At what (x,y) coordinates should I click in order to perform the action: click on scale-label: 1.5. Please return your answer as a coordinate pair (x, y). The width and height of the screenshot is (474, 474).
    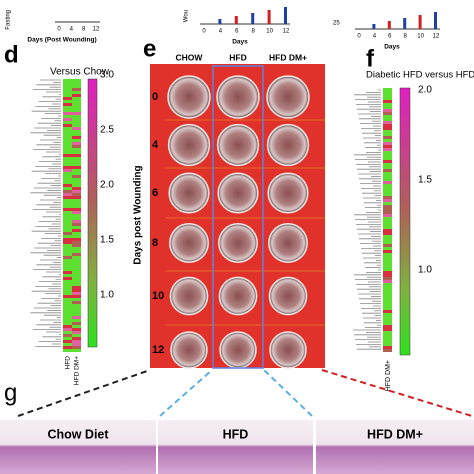
    Looking at the image, I should click on (425, 180).